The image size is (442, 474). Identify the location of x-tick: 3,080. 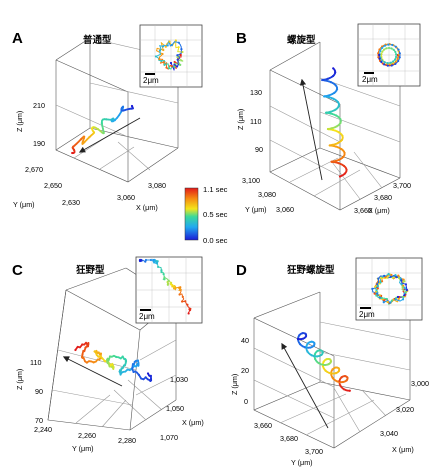
(157, 185).